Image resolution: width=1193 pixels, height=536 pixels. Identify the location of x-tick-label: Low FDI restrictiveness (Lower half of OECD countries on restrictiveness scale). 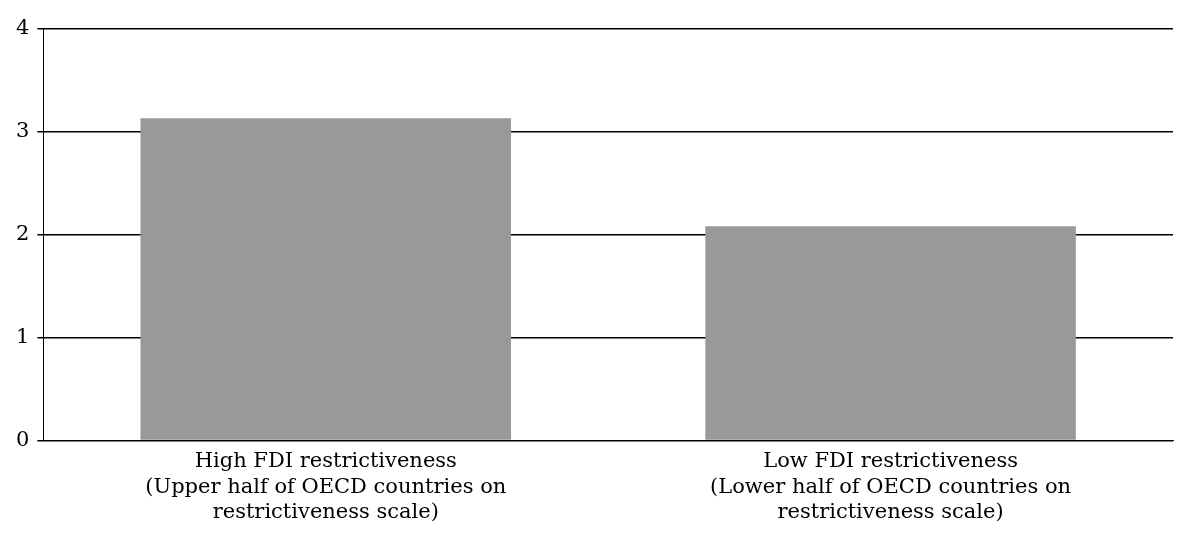
(891, 485).